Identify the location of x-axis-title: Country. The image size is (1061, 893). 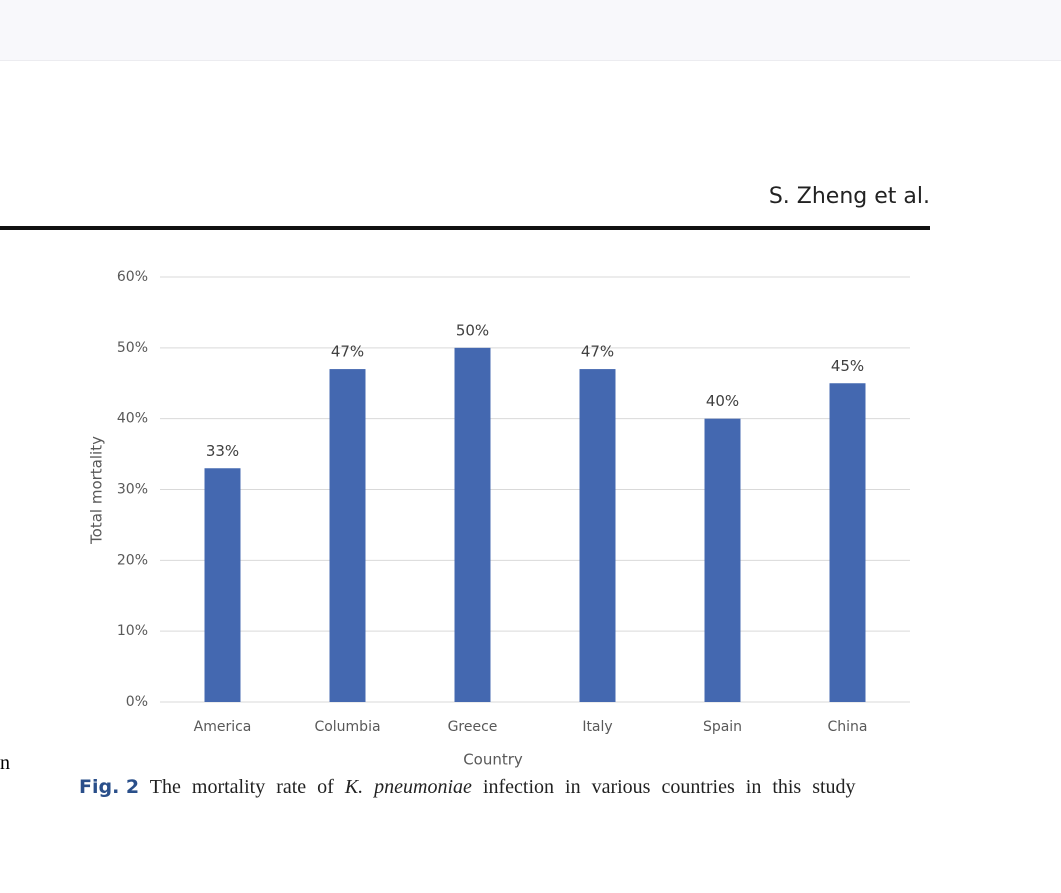
(493, 760).